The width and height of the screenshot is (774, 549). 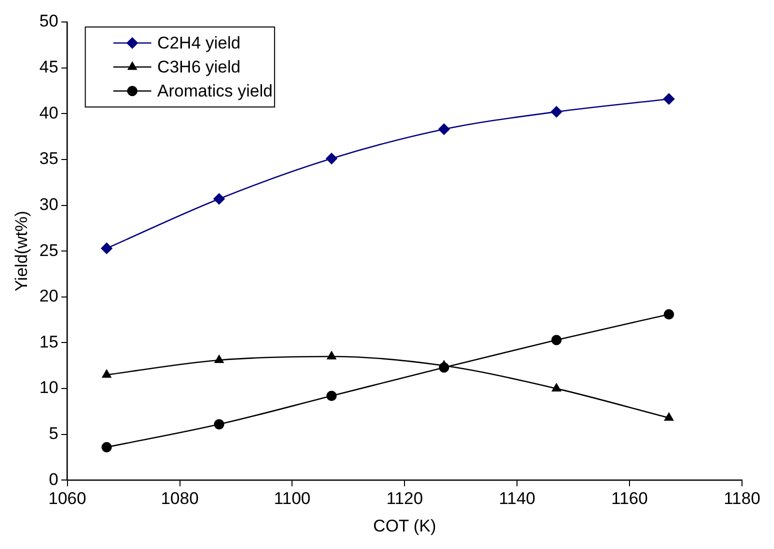 I want to click on y-tick-label: 10, so click(x=48, y=388).